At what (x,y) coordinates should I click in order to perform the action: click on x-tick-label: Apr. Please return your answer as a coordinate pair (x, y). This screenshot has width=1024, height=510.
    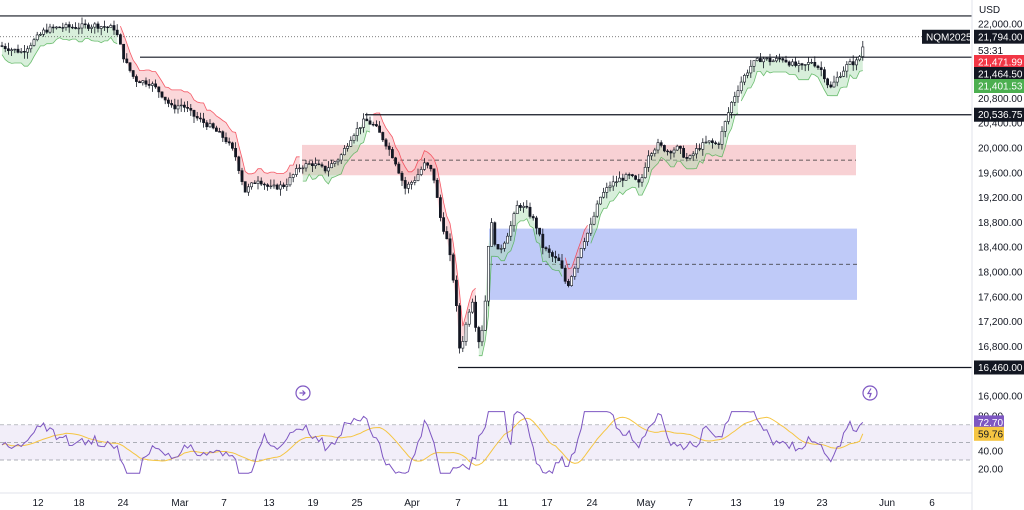
    Looking at the image, I should click on (412, 503).